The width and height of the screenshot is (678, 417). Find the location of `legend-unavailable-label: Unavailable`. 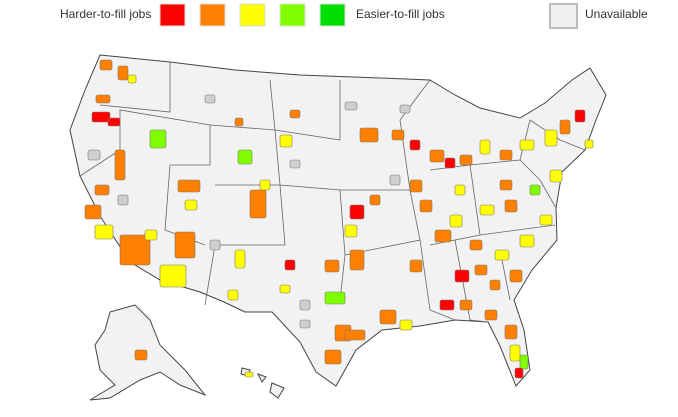

legend-unavailable-label: Unavailable is located at coordinates (616, 14).